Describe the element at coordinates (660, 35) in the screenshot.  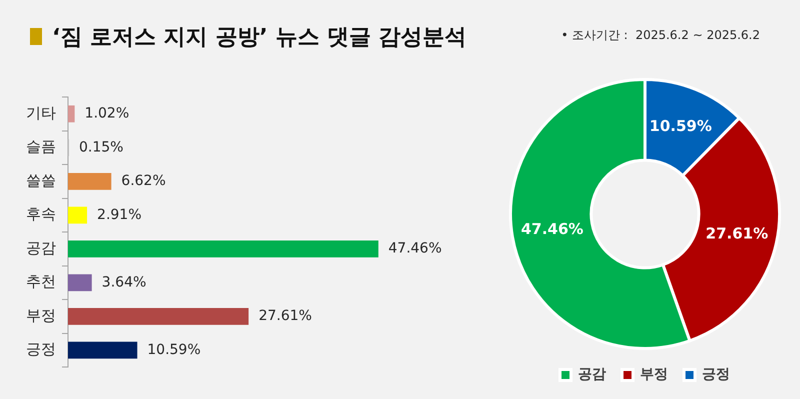
I see `text: • 조사기간 : 2025.6.2 ~ 2025.6.2` at that location.